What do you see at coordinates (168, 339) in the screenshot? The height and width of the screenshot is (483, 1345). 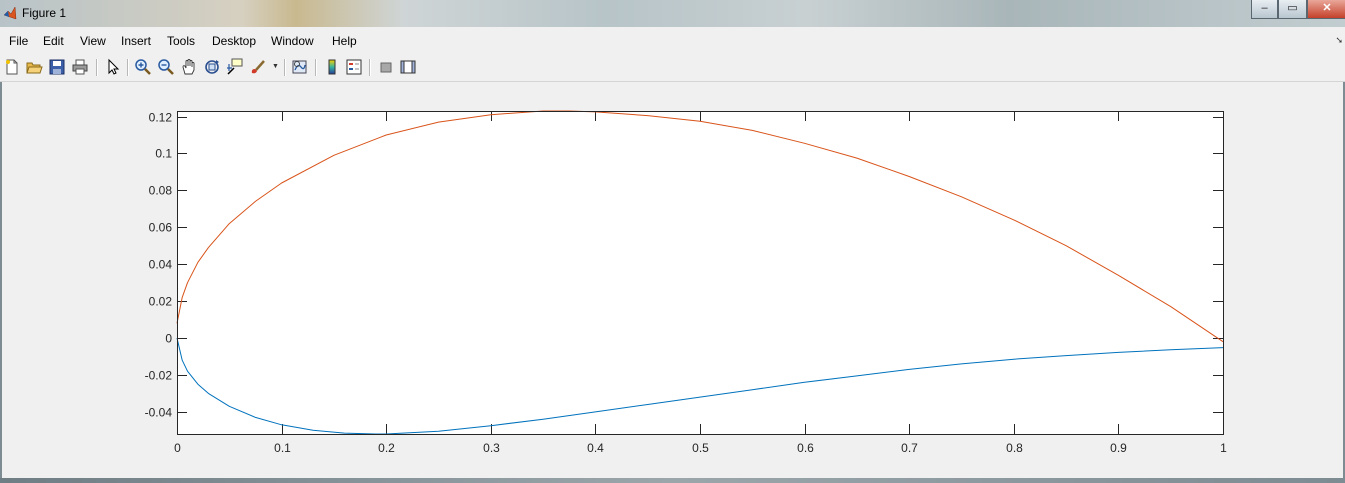 I see `y-tick-label: 0` at bounding box center [168, 339].